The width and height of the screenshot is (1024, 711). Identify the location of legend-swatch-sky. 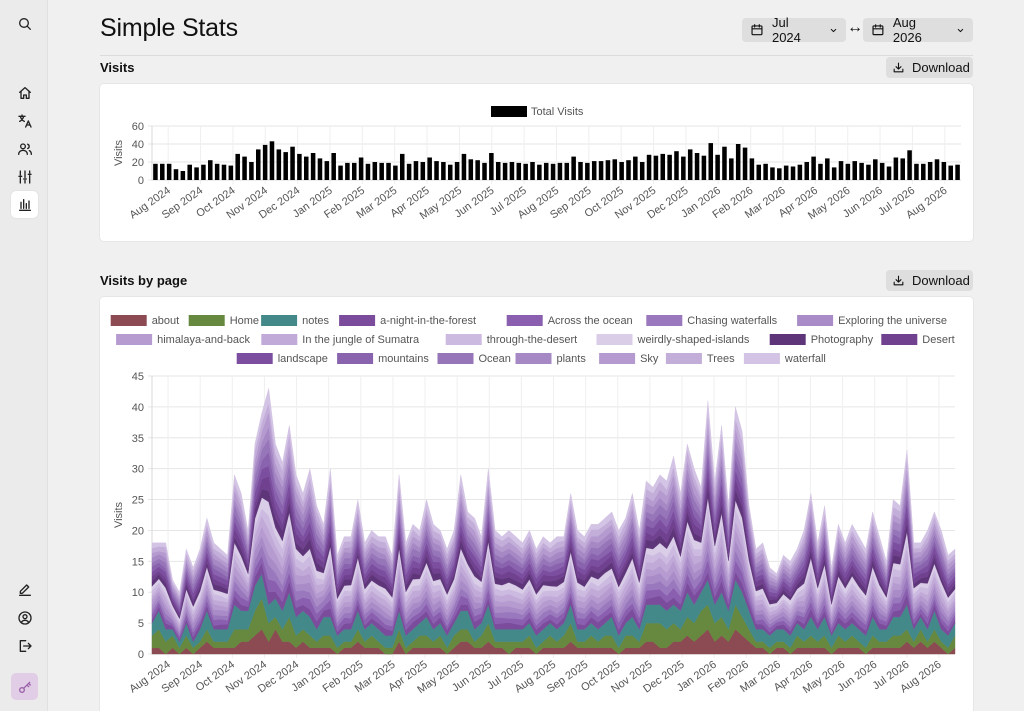
(617, 358).